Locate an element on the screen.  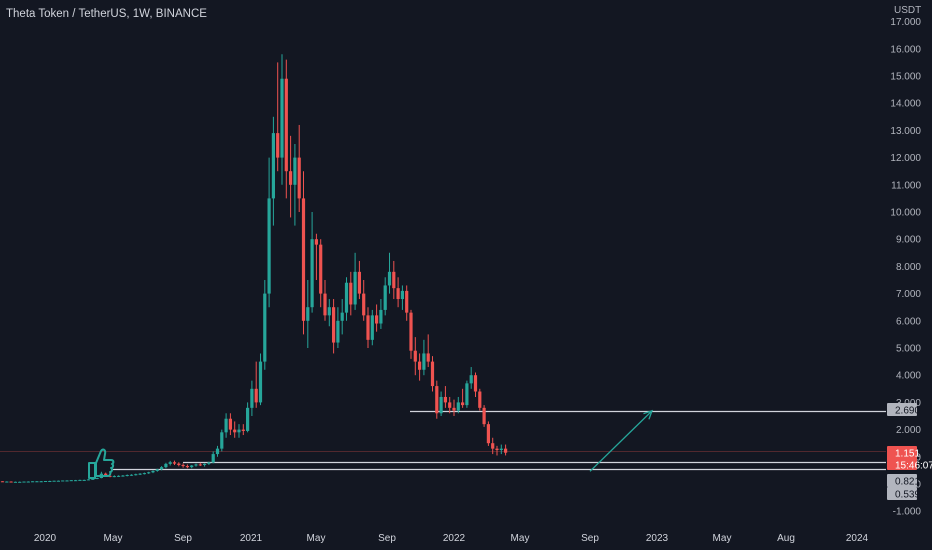
arrow-head is located at coordinates (648, 414).